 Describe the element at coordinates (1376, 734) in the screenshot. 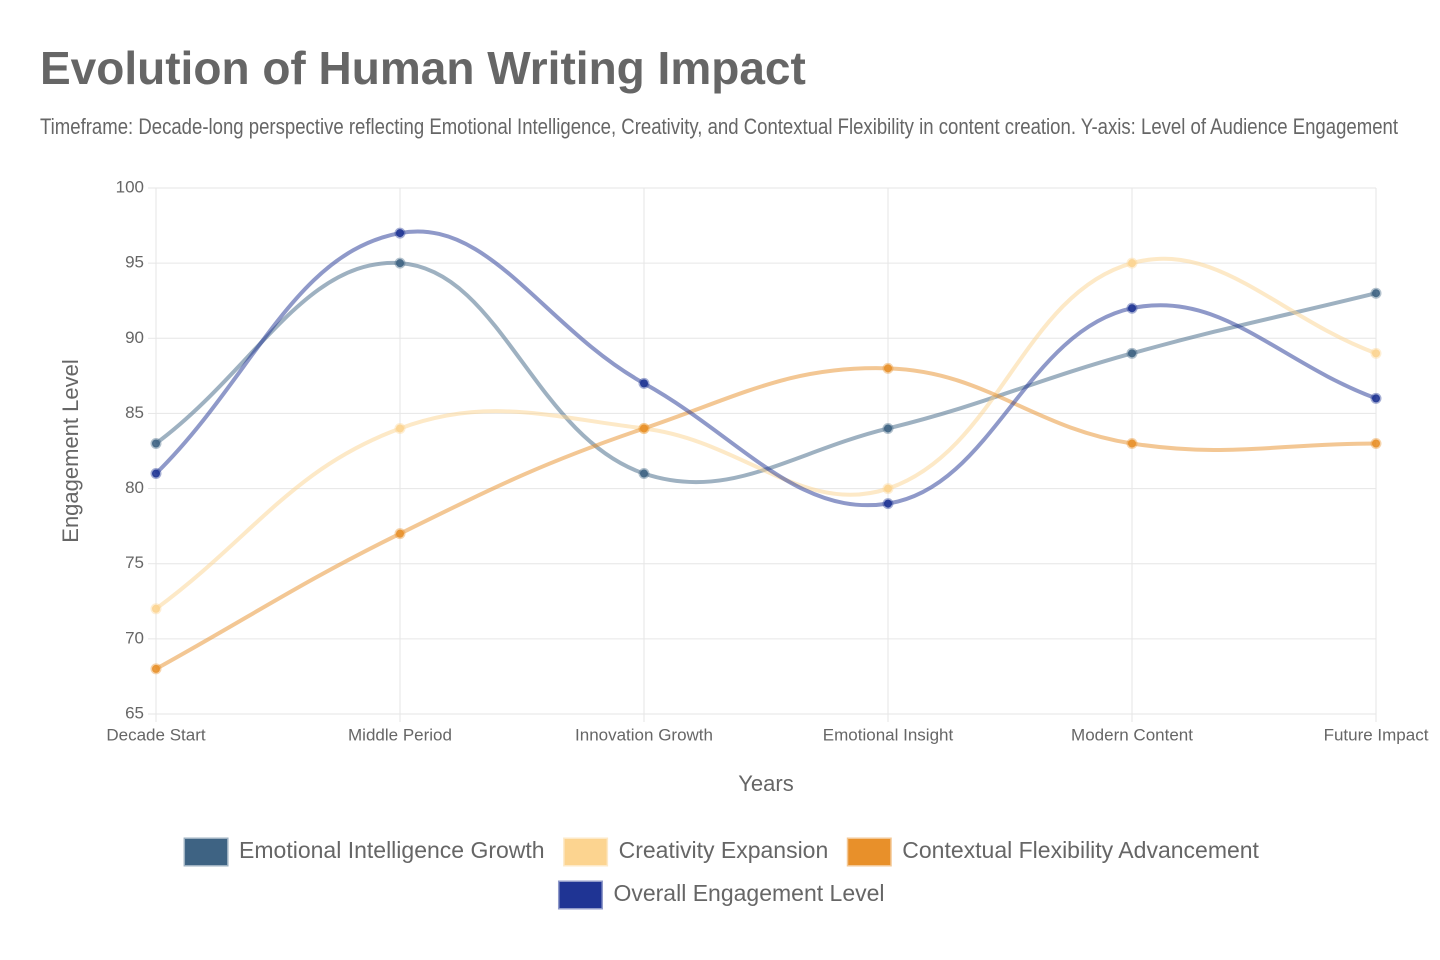

I see `x-tick-label: Future Impact` at that location.